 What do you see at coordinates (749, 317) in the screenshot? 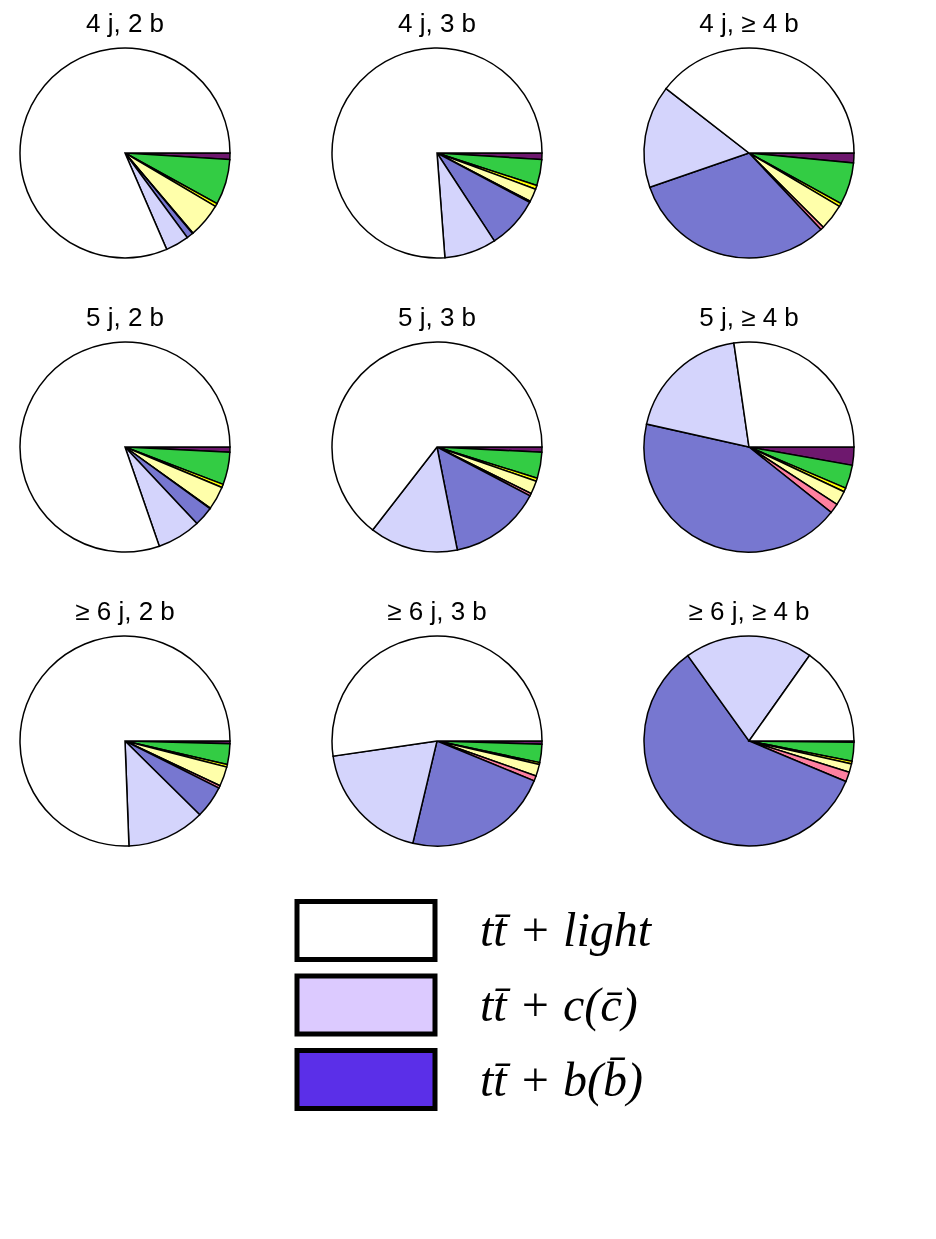
I see `chart-title: 5 j, ≥ 4 b` at bounding box center [749, 317].